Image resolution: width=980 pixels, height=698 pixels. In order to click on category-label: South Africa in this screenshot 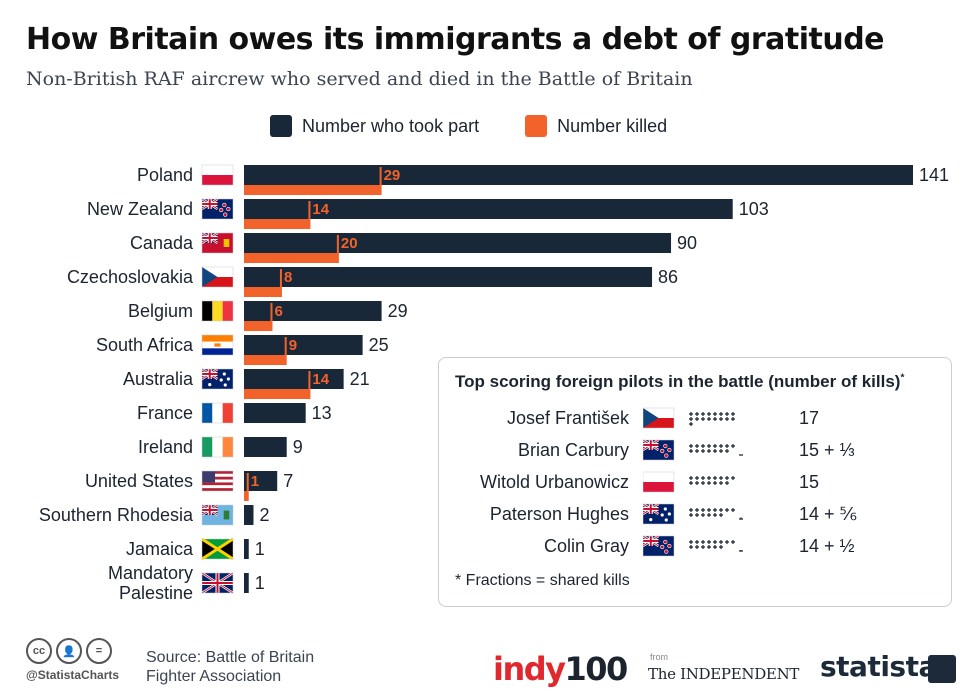, I will do `click(145, 345)`.